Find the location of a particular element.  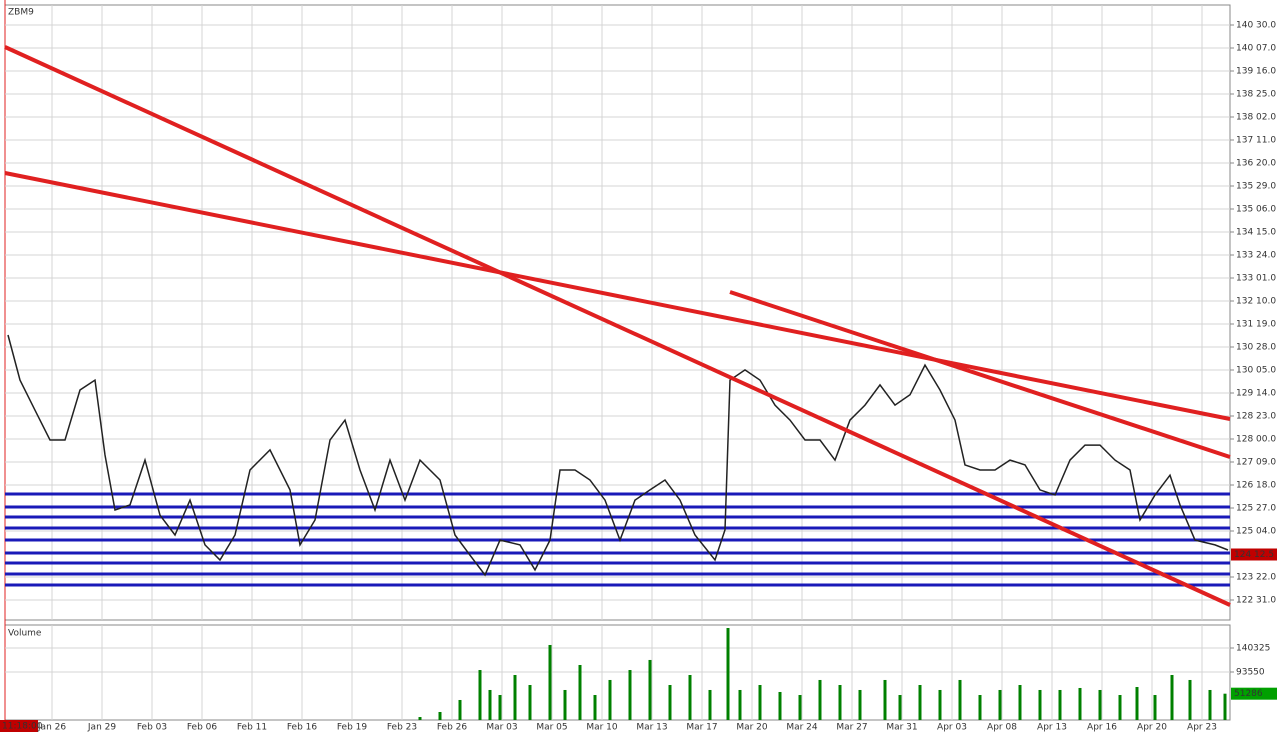

x-tick-label: Mar 20 is located at coordinates (752, 727).